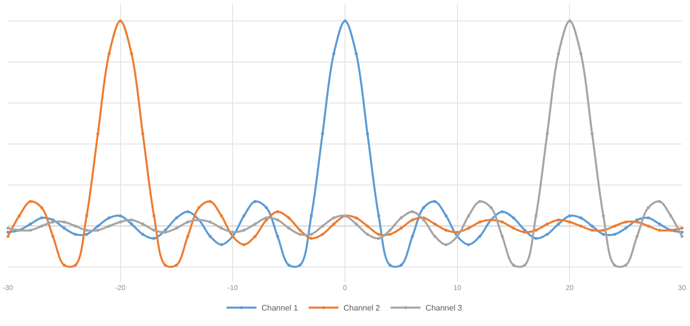  Describe the element at coordinates (444, 308) in the screenshot. I see `legend-label: Channel 3` at that location.